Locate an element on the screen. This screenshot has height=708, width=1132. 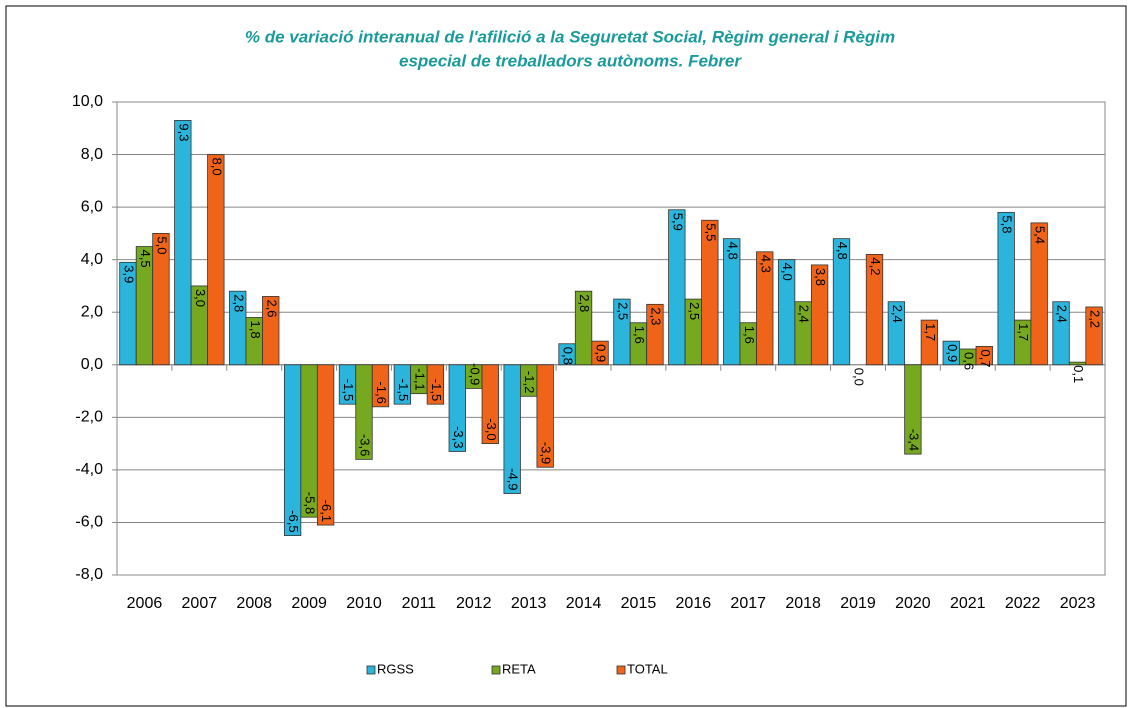
value-label: 2,3 is located at coordinates (656, 316).